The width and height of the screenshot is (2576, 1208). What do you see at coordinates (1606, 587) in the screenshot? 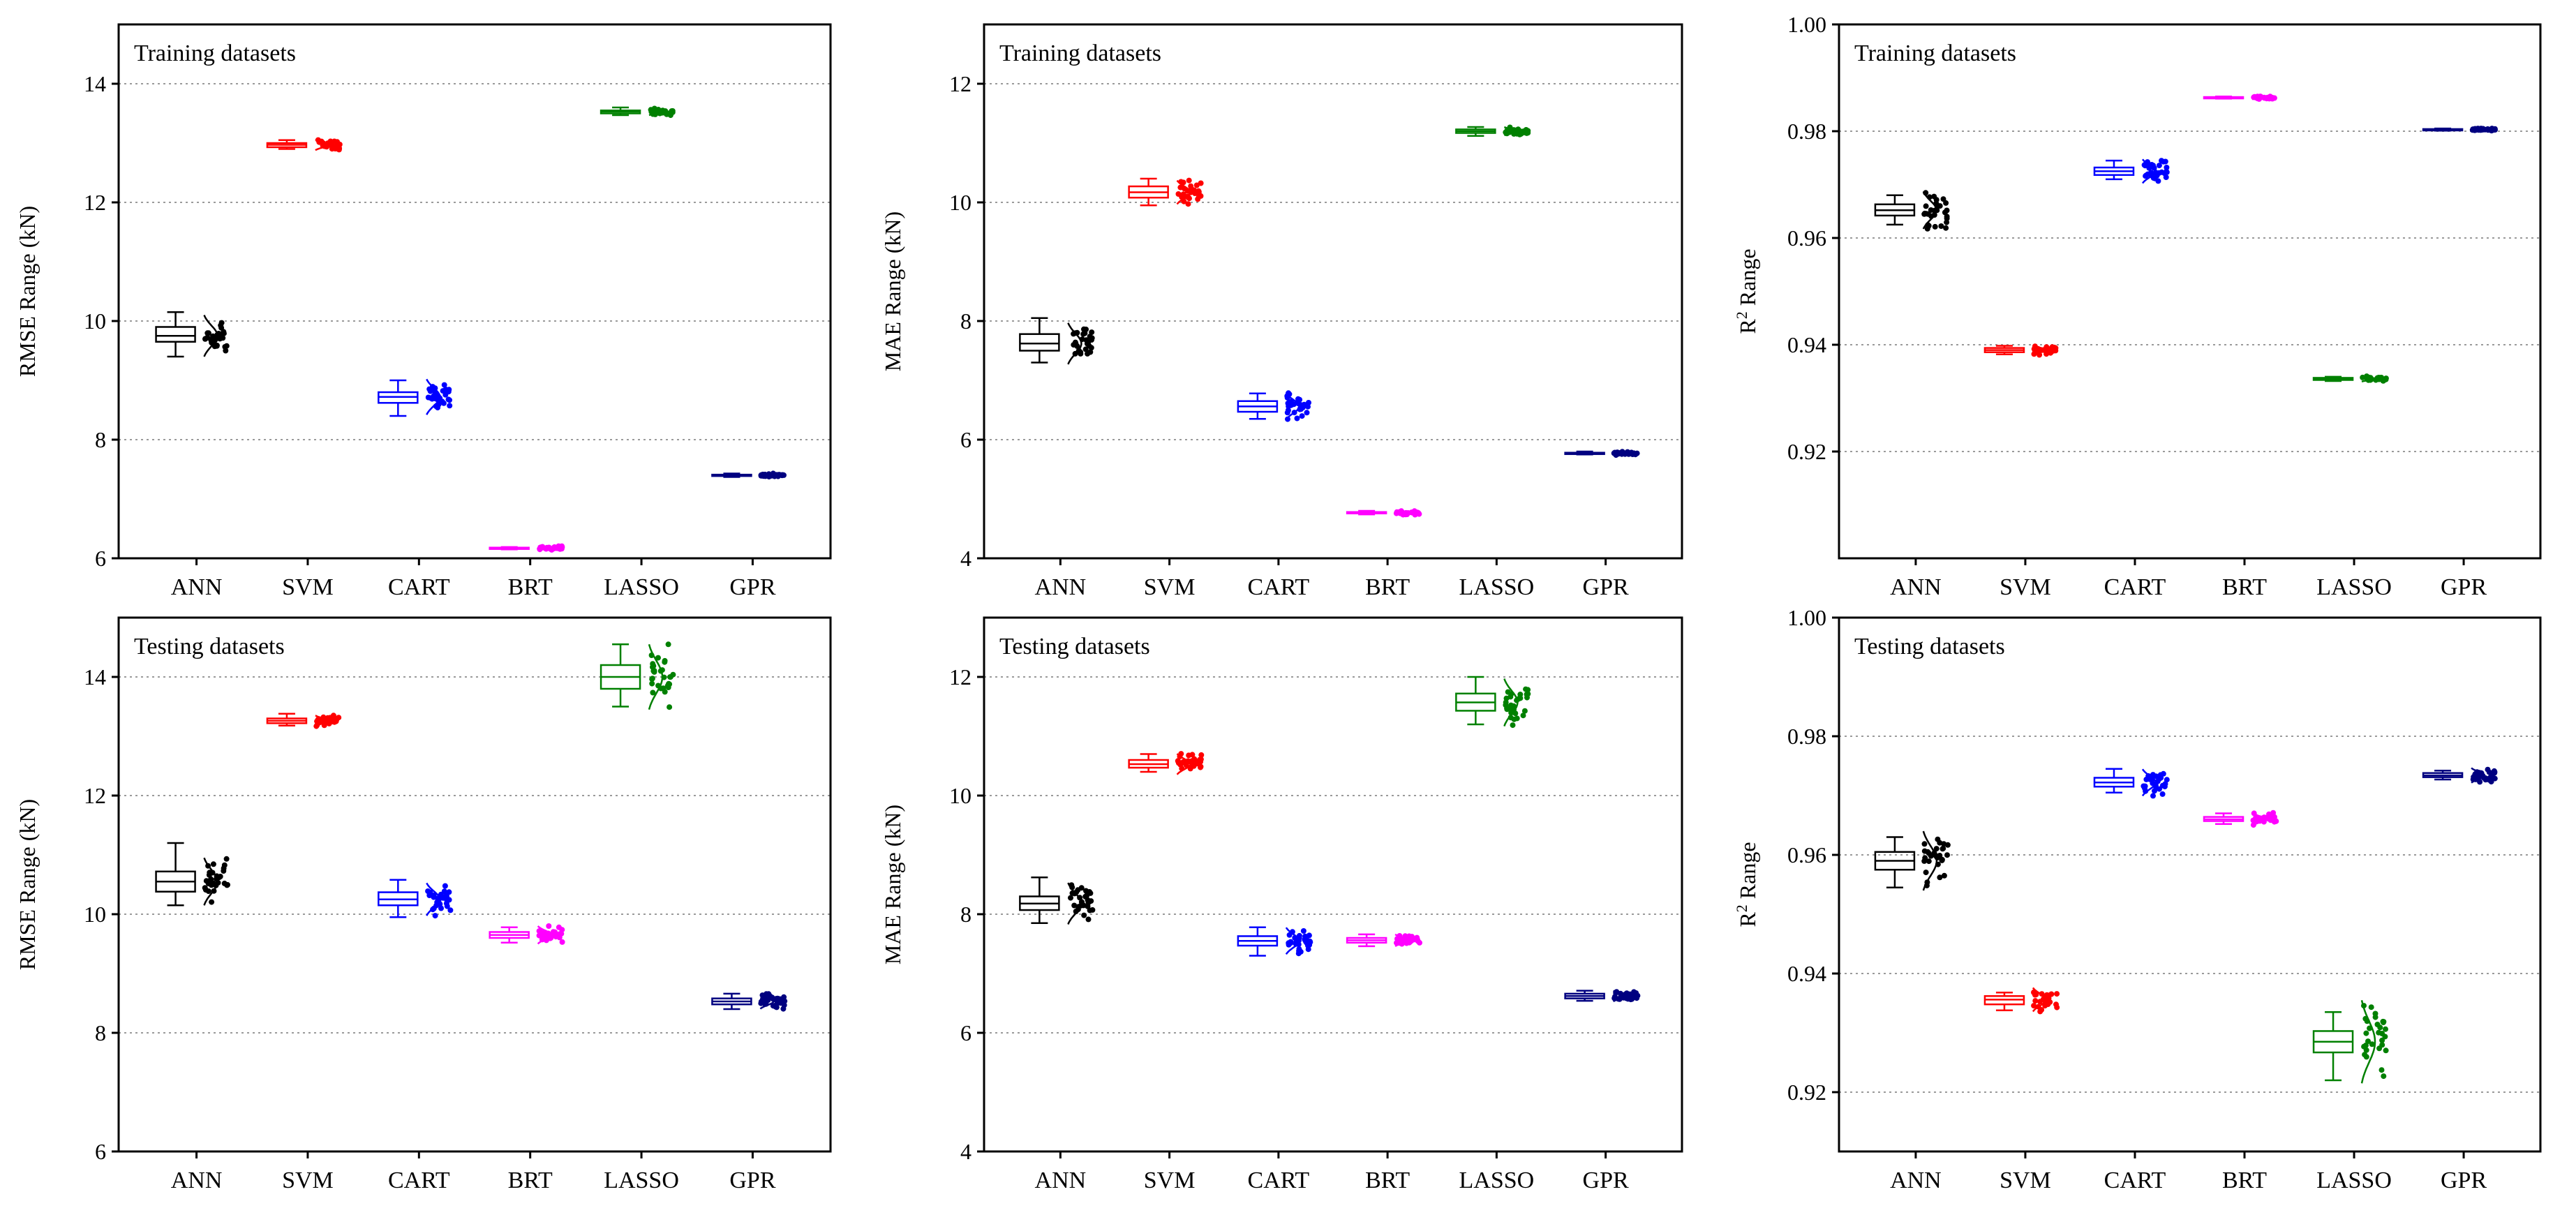
I see `x-tick-label: GPR` at bounding box center [1606, 587].